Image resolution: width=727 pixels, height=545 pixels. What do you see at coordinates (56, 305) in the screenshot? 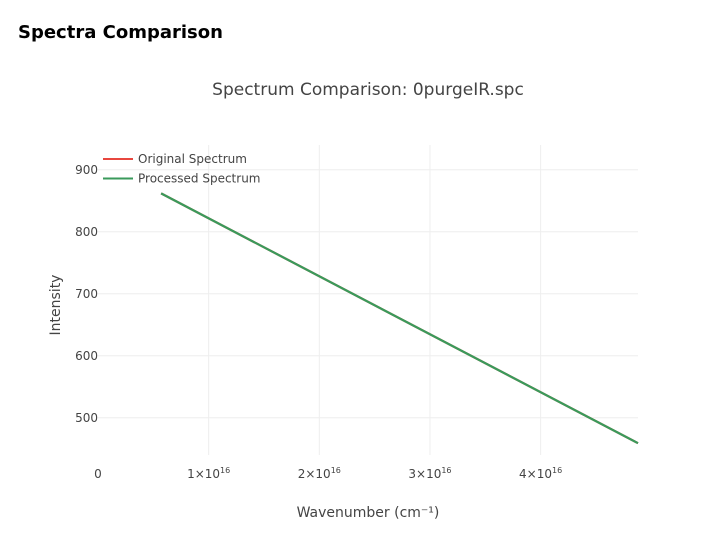
I see `y-axis-title: Intensity` at bounding box center [56, 305].